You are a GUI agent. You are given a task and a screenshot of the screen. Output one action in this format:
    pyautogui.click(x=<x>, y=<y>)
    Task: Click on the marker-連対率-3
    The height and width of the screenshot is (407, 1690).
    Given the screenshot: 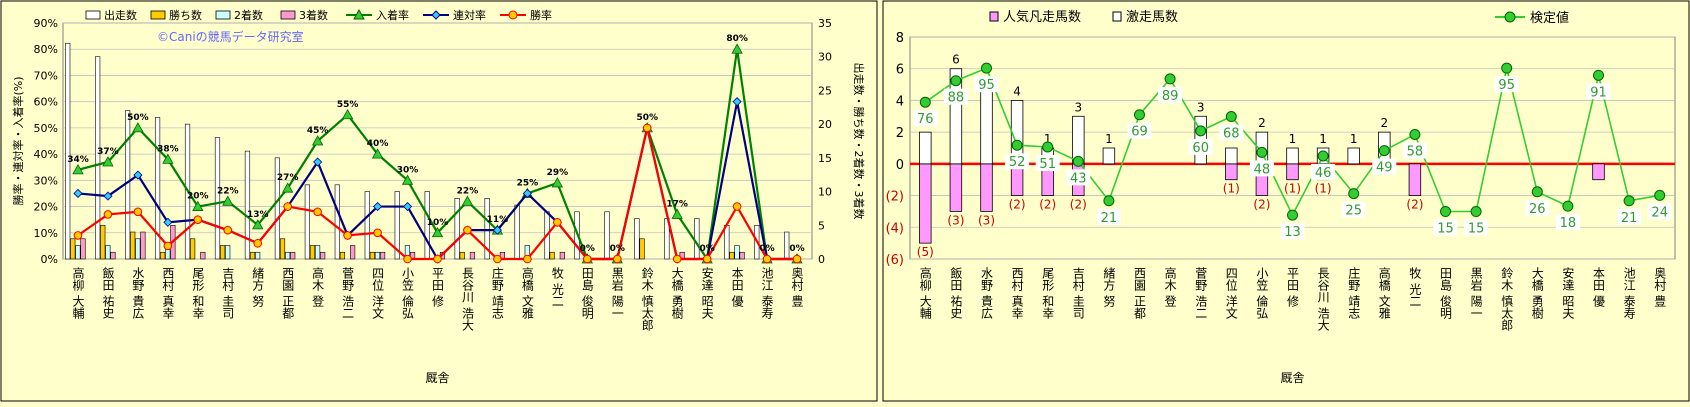 What is the action you would take?
    pyautogui.click(x=168, y=222)
    